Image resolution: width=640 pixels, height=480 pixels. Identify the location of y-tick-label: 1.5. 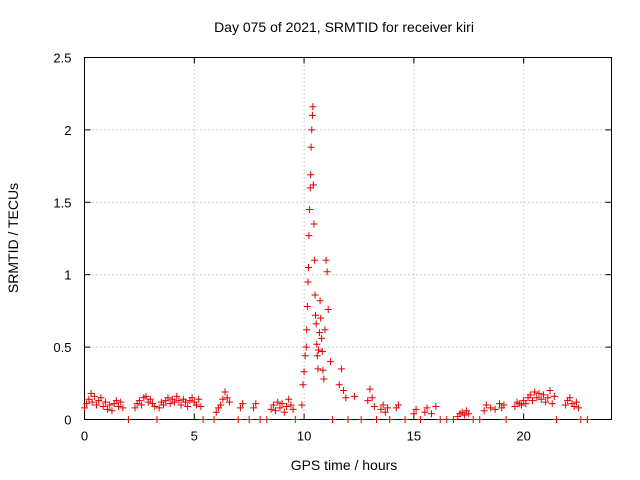
(62, 202).